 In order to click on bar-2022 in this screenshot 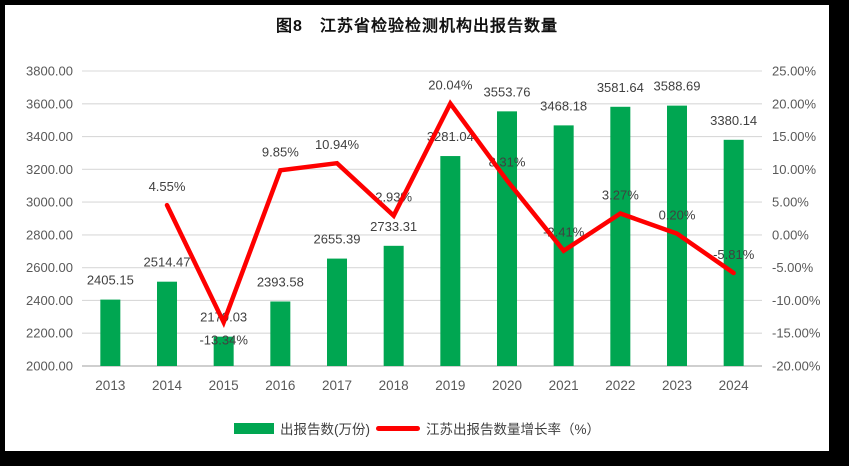, I will do `click(620, 236)`.